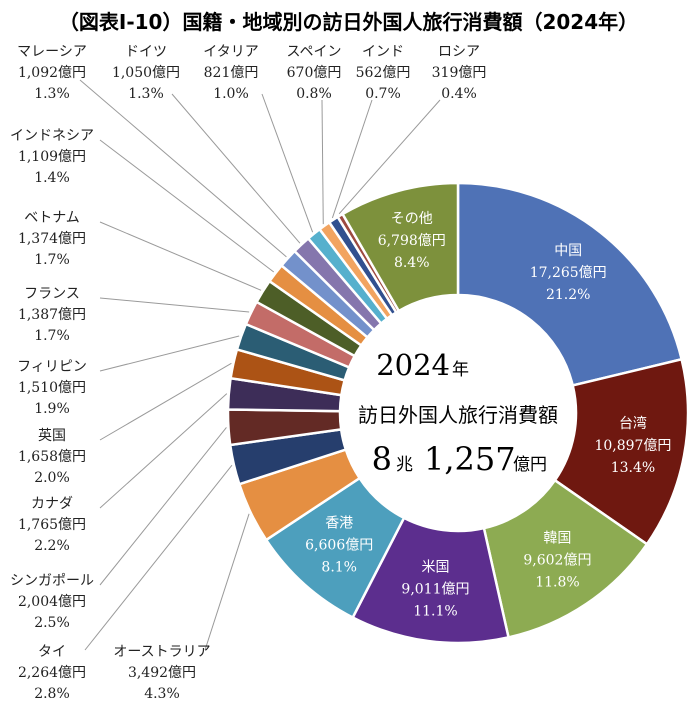 Image resolution: width=697 pixels, height=708 pixels. What do you see at coordinates (231, 94) in the screenshot?
I see `slice-pct: 1.0%` at bounding box center [231, 94].